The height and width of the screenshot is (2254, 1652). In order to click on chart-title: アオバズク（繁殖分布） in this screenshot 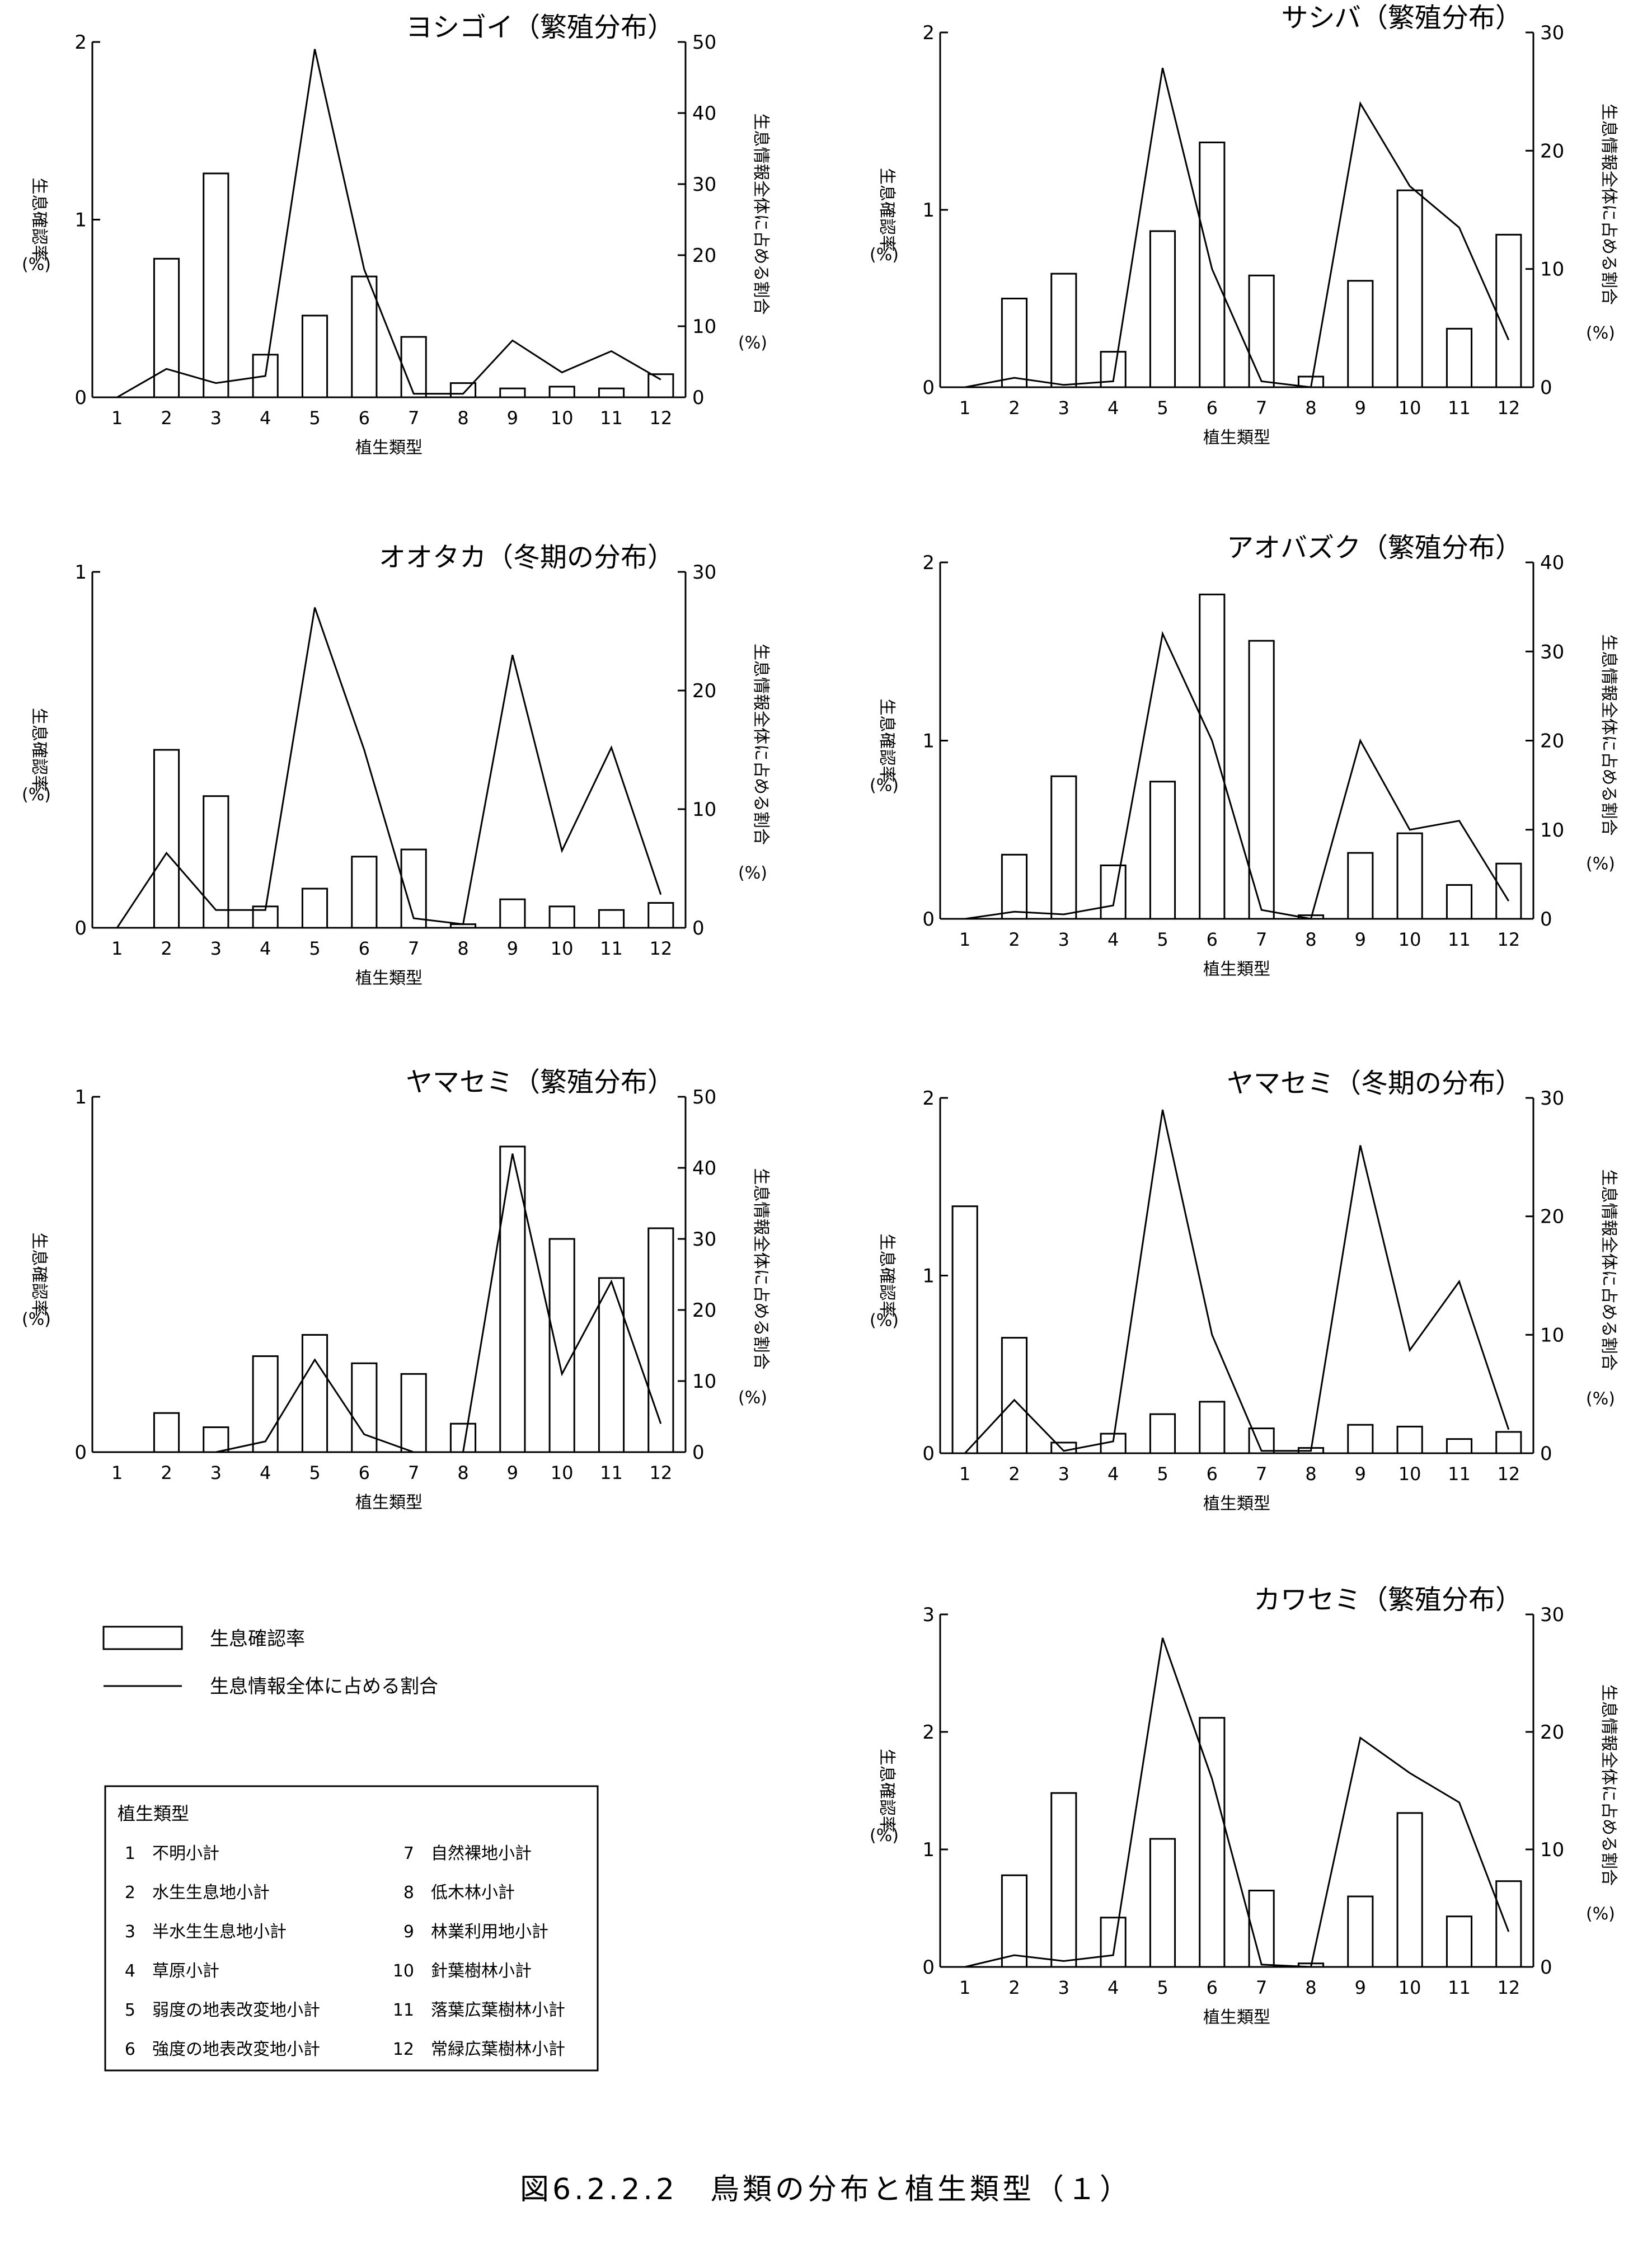, I will do `click(1374, 548)`.